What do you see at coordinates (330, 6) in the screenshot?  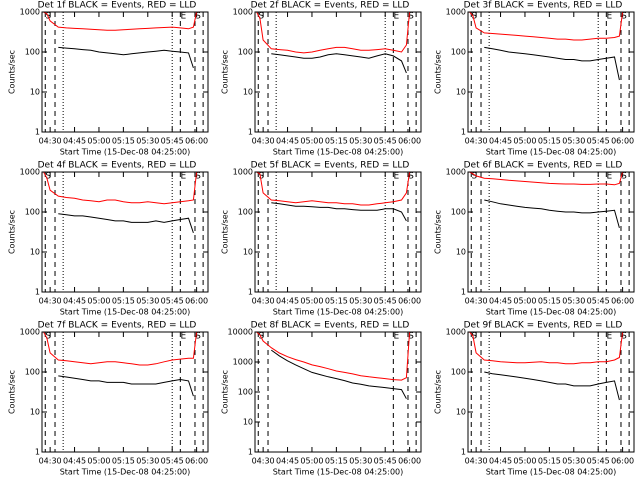 I see `panel-title: Det 2f BLACK = Events, RED = LLD` at bounding box center [330, 6].